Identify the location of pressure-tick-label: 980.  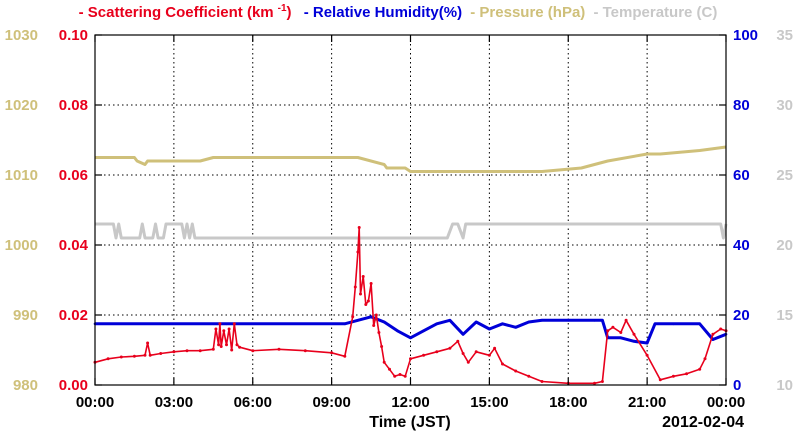
(25, 385).